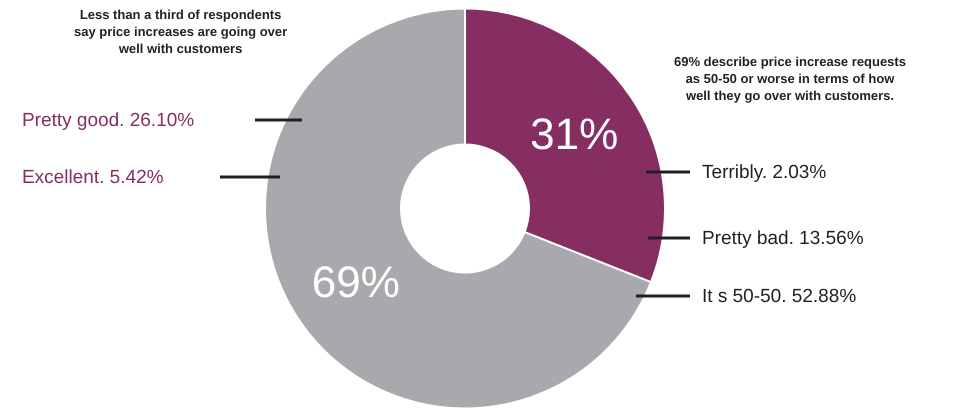  I want to click on text: Terribly. 2.03%, so click(764, 172).